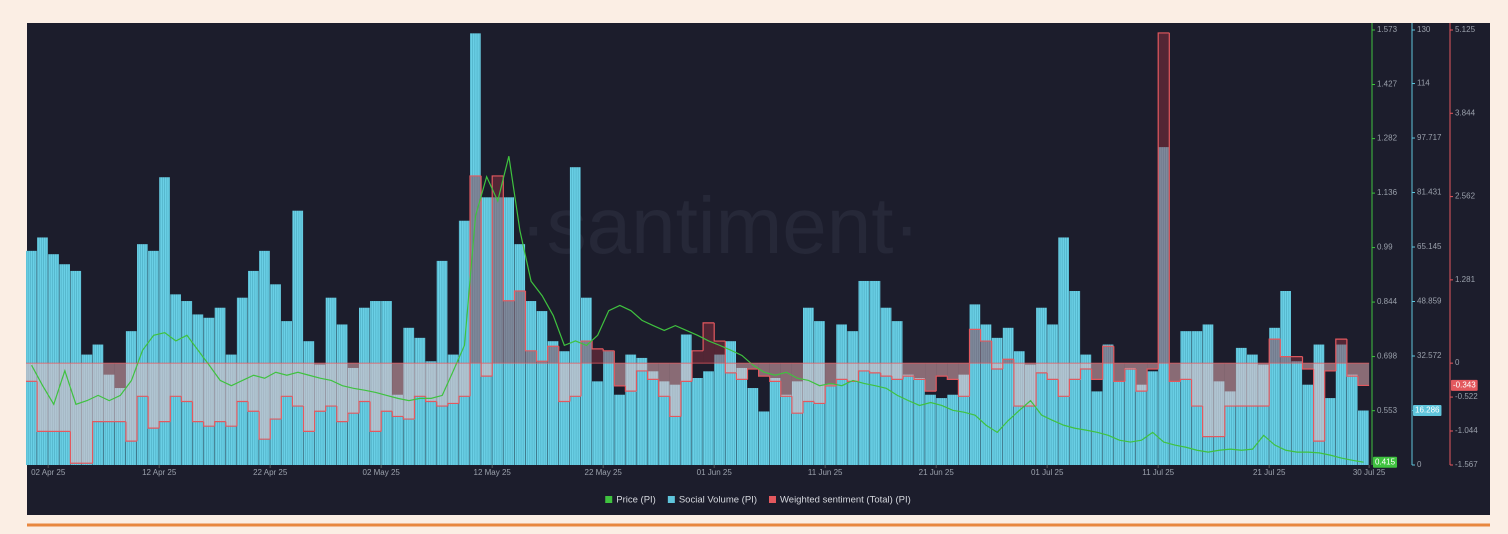 This screenshot has height=534, width=1508. Describe the element at coordinates (1387, 138) in the screenshot. I see `y-tick-label: 1.282` at that location.